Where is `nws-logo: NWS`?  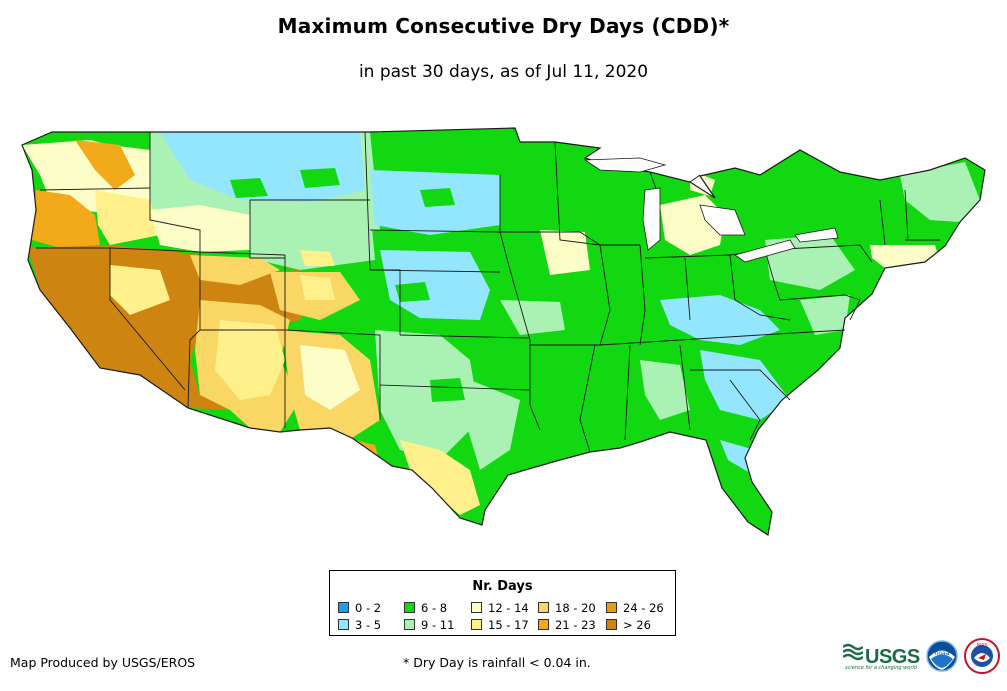
nws-logo: NWS is located at coordinates (982, 656).